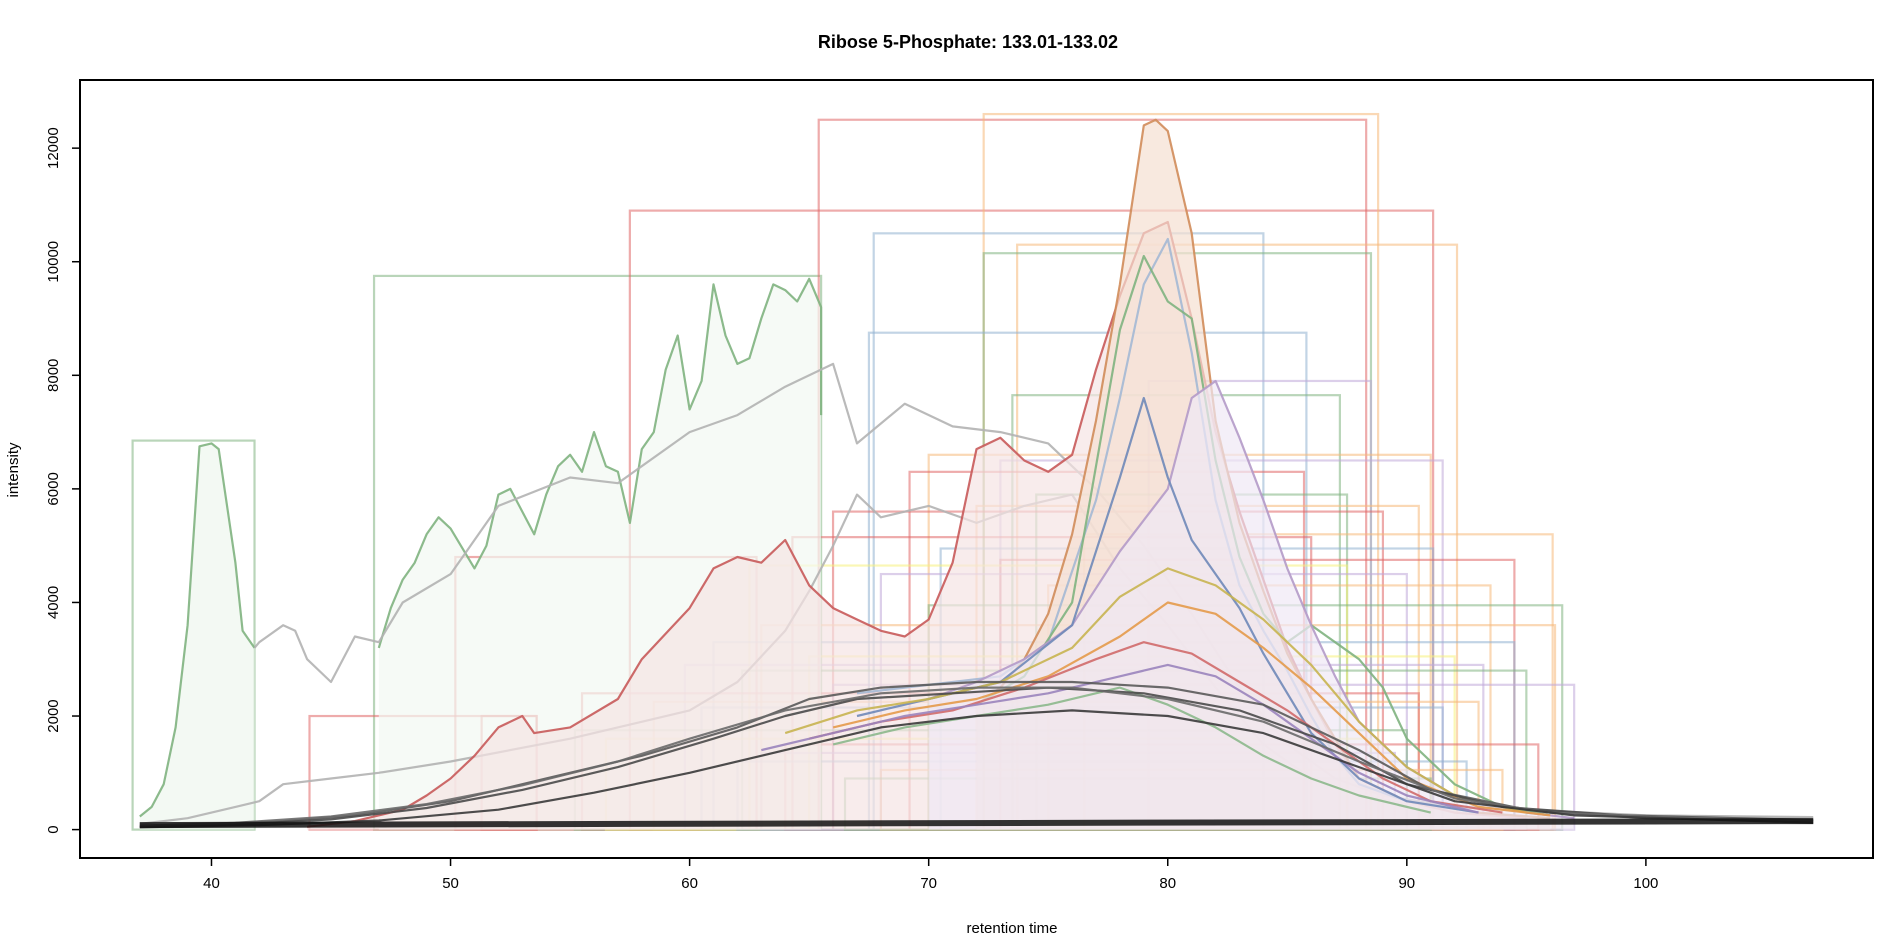 This screenshot has height=944, width=1889. Describe the element at coordinates (53, 602) in the screenshot. I see `y-tick-label-4000: 4000` at that location.